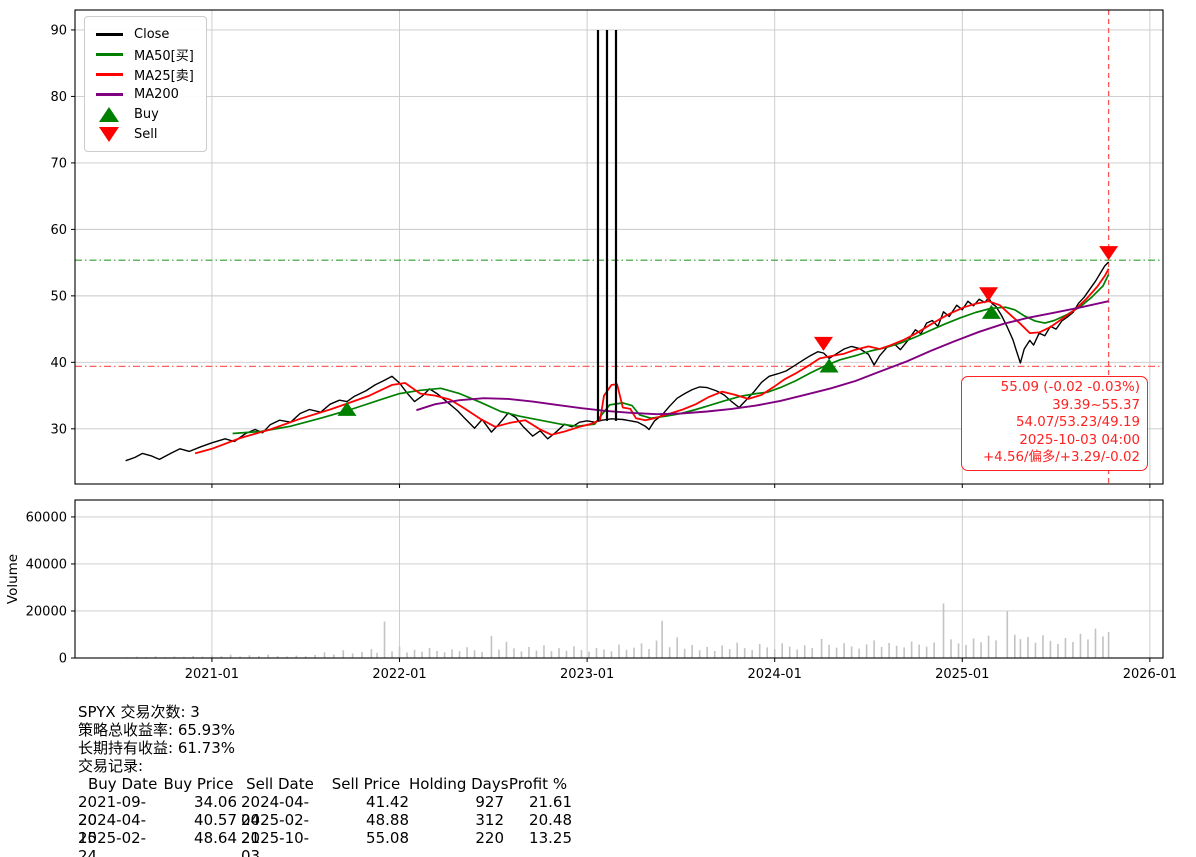 This screenshot has width=1196, height=857. I want to click on col-profit: Profit %, so click(538, 784).